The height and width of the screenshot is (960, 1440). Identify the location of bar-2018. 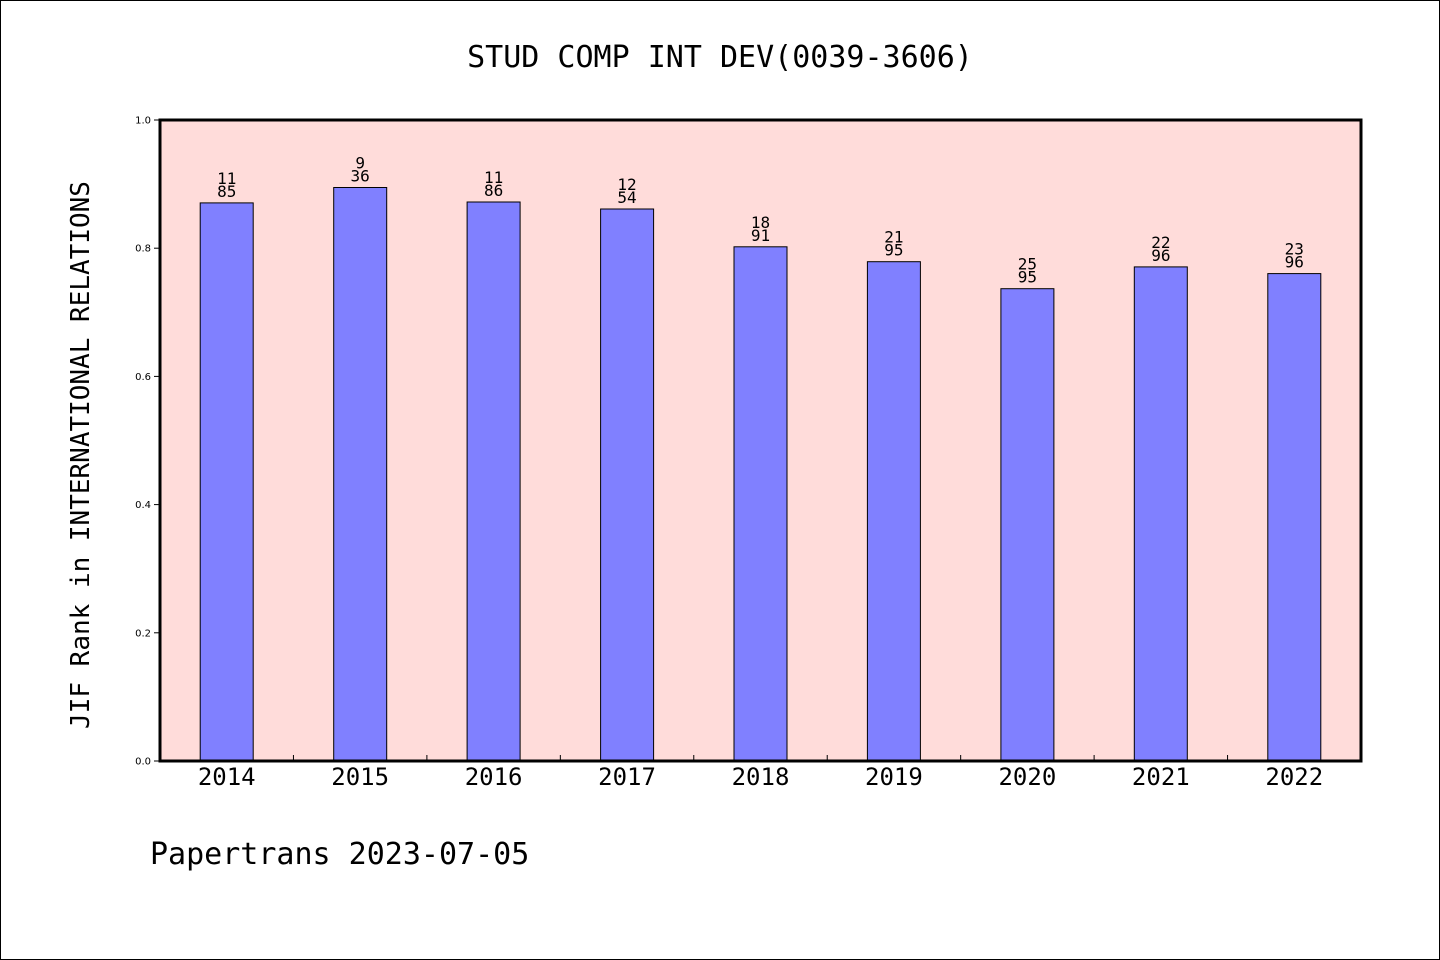
(760, 504).